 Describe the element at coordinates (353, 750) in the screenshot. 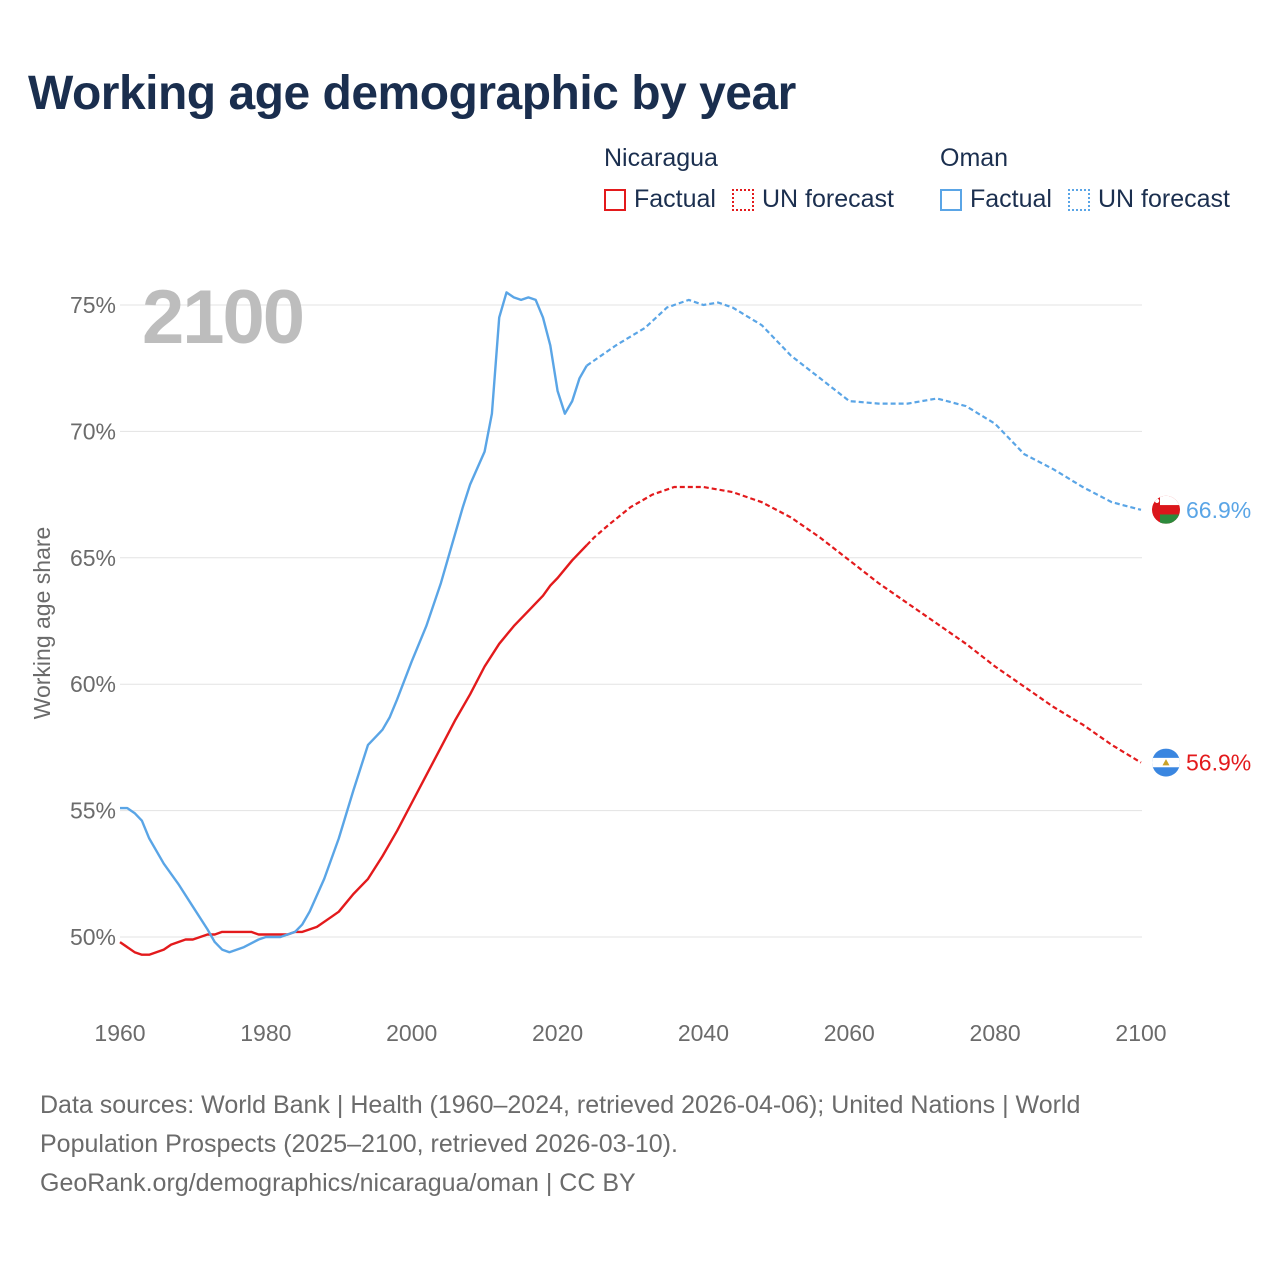

I see `nicaragua-factual-line` at that location.